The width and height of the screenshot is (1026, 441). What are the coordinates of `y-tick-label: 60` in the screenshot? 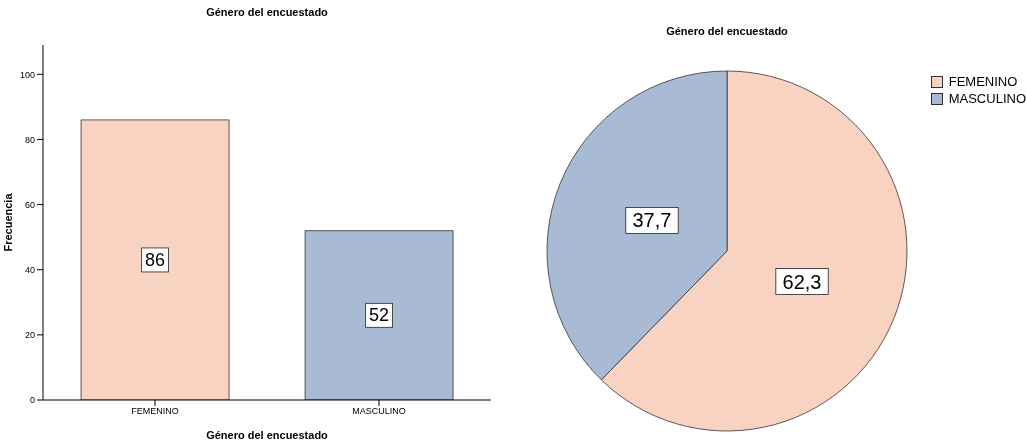 It's located at (29, 204).